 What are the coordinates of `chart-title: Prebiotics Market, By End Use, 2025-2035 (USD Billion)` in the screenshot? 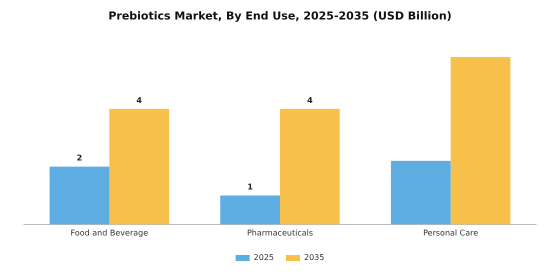 It's located at (280, 15).